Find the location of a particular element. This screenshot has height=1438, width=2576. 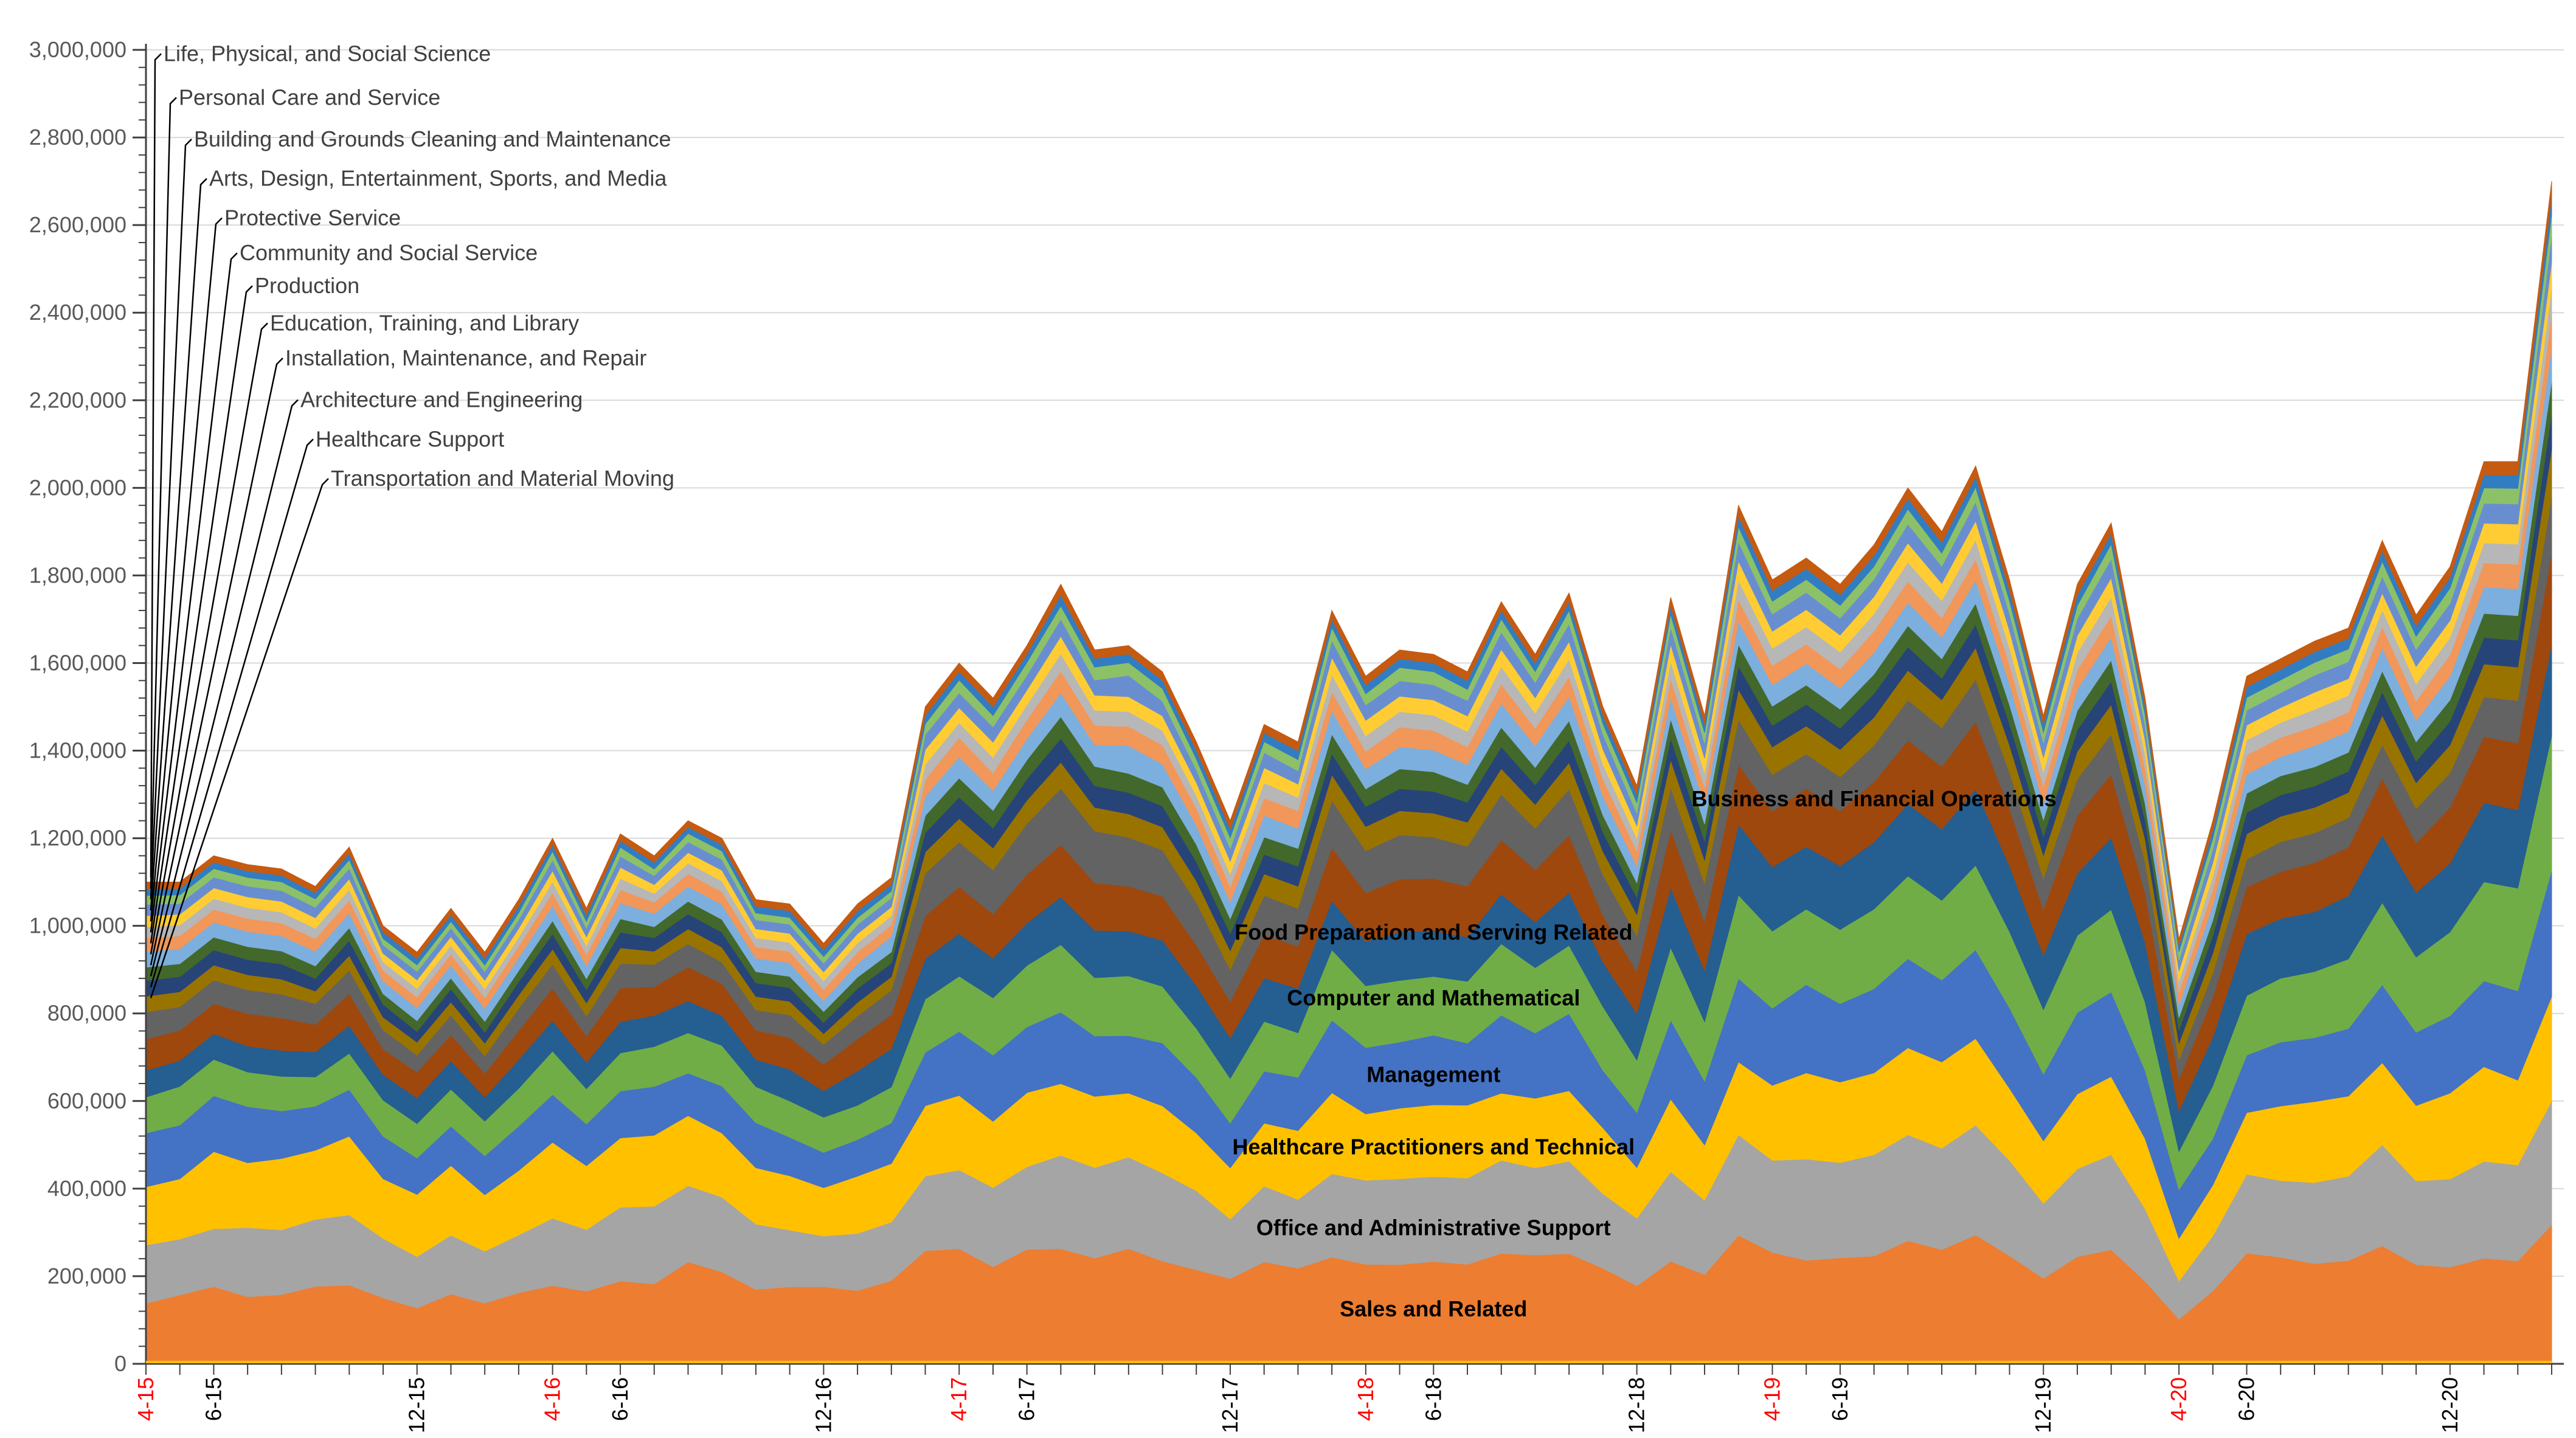

inline-label-business-and-financial-operations: Business and Financial Operations is located at coordinates (1874, 798).